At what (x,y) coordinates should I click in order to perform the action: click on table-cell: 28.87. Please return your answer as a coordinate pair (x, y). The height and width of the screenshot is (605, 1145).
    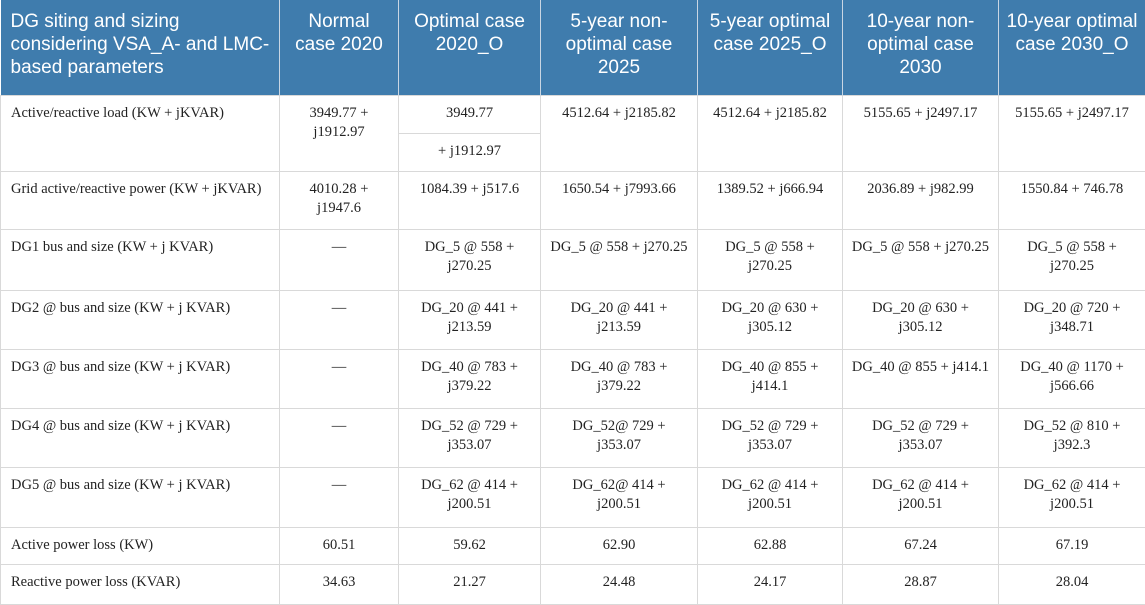
    Looking at the image, I should click on (921, 584).